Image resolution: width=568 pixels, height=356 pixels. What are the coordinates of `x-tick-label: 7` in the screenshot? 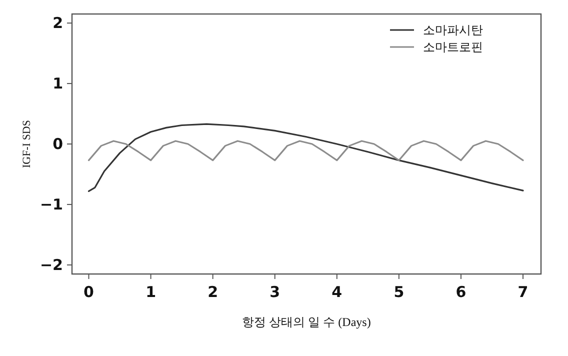 It's located at (523, 292).